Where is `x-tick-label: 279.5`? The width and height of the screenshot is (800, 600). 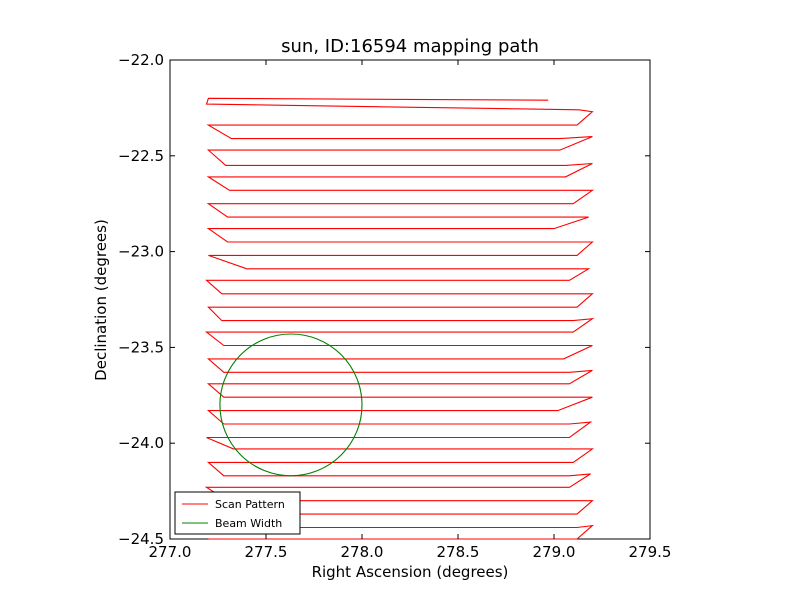
x-tick-label: 279.5 is located at coordinates (650, 552).